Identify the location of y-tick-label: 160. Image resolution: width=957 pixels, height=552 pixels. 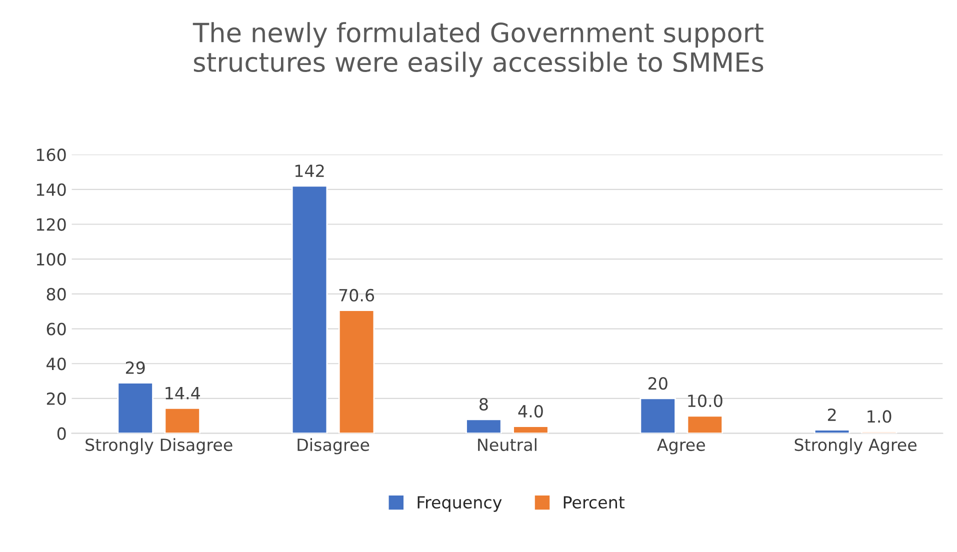
(51, 155).